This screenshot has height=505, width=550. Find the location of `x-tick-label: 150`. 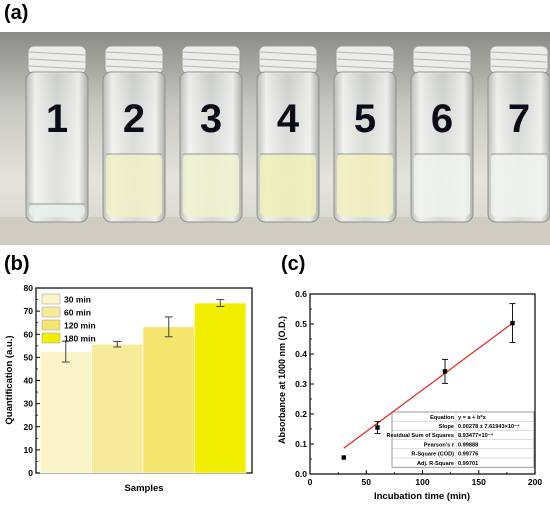

x-tick-label: 150 is located at coordinates (479, 482).